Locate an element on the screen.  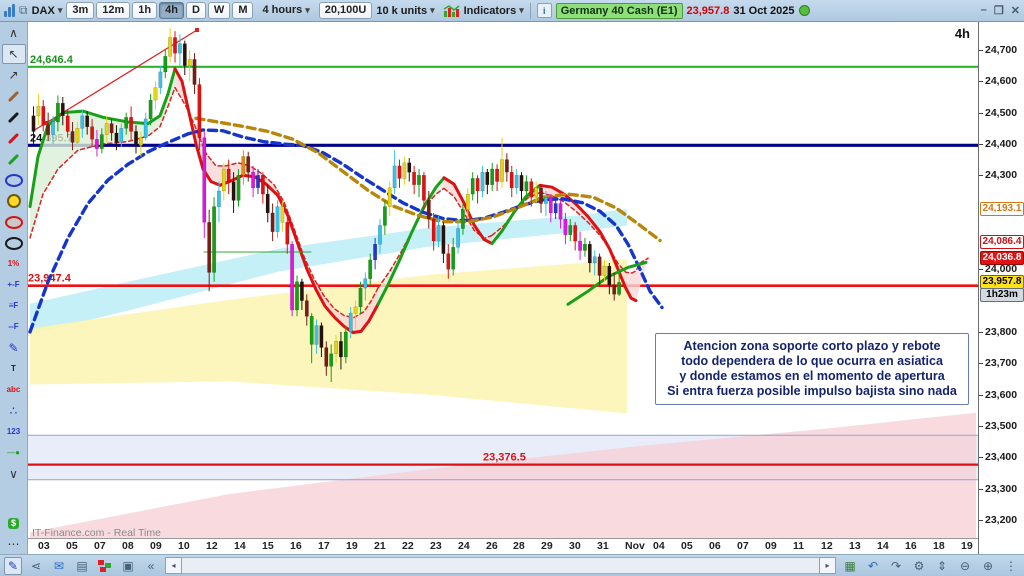
tool-horizontal-ray: —● is located at coordinates (14, 453).